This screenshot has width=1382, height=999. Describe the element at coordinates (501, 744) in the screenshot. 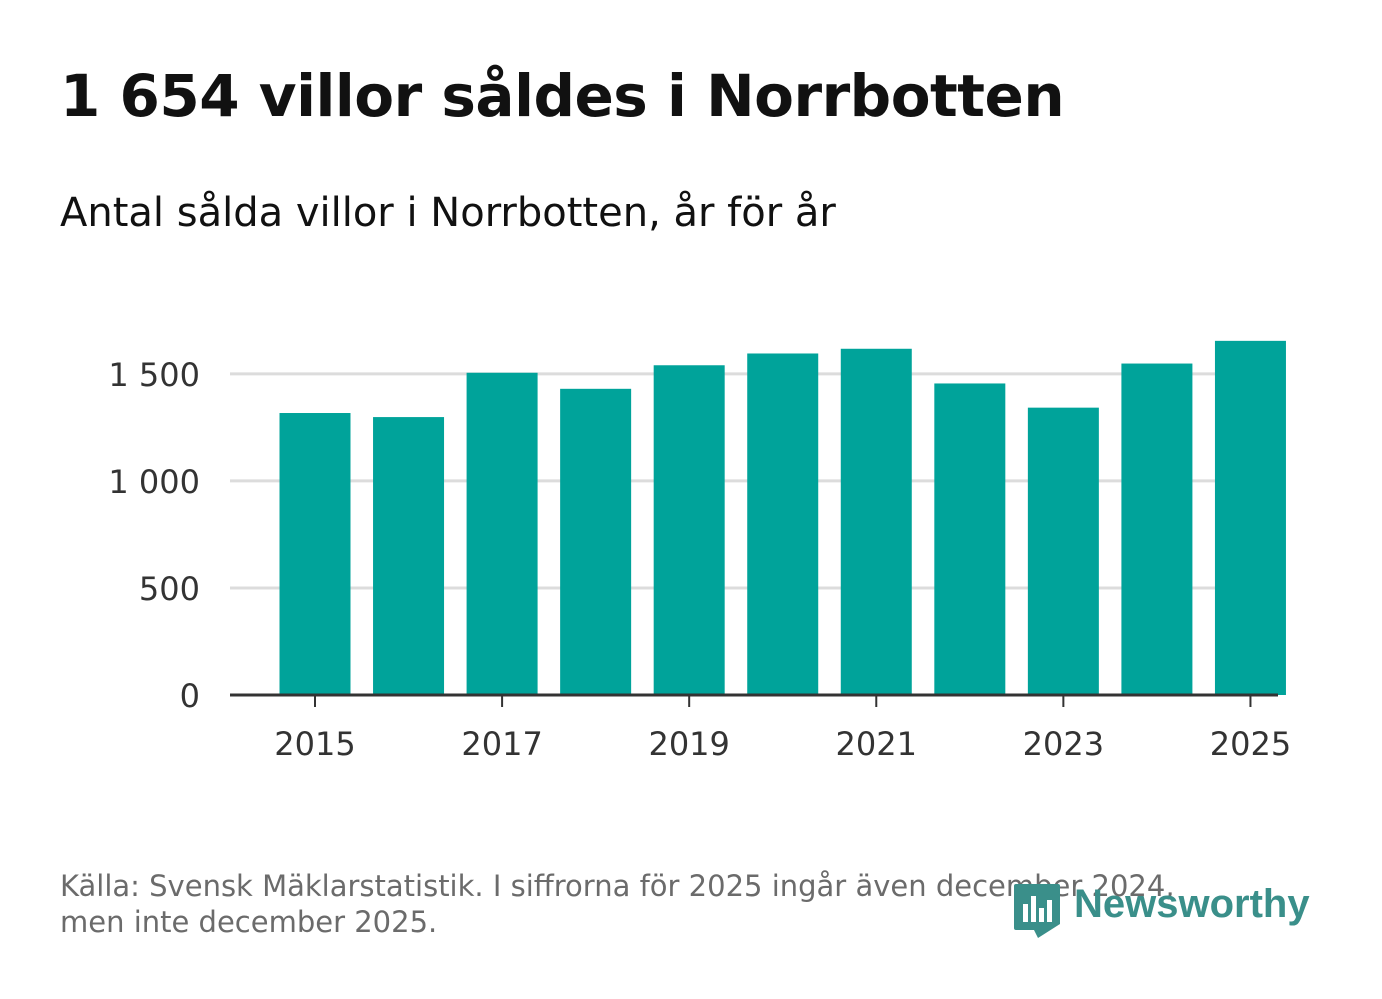

I see `x-tick-label: 2017` at that location.